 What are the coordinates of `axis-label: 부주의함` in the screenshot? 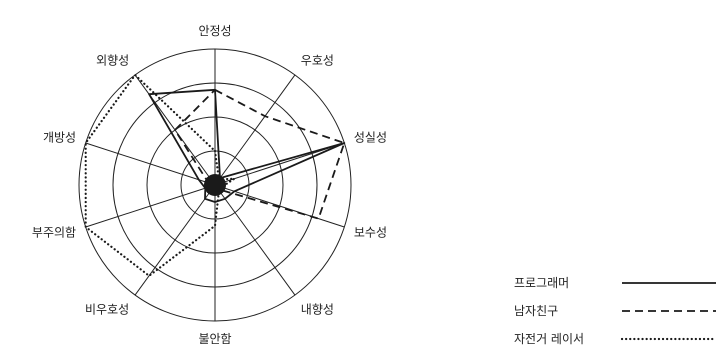 It's located at (54, 233).